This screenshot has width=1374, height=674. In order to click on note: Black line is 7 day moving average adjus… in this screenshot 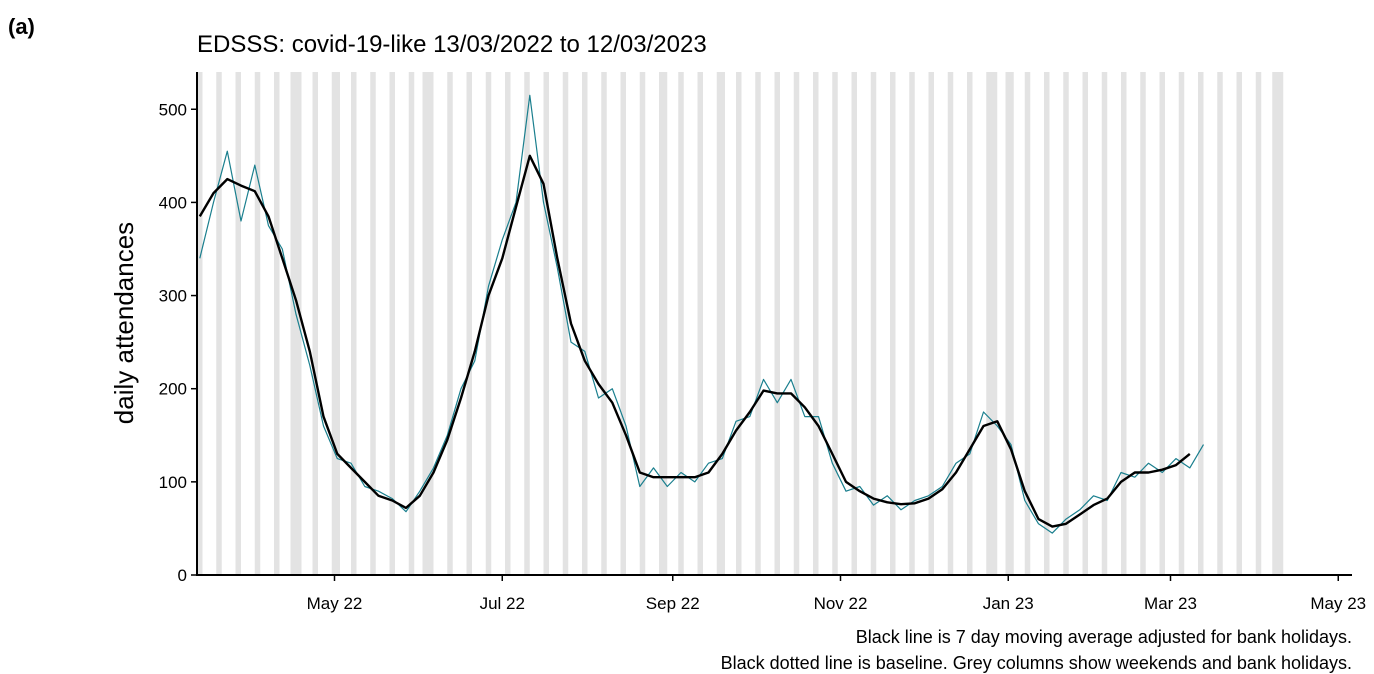, I will do `click(1104, 637)`.